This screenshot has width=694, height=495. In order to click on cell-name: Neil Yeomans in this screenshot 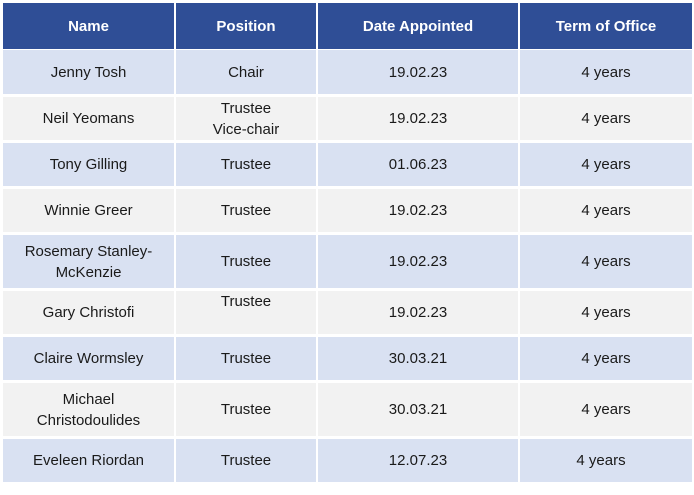, I will do `click(88, 119)`.